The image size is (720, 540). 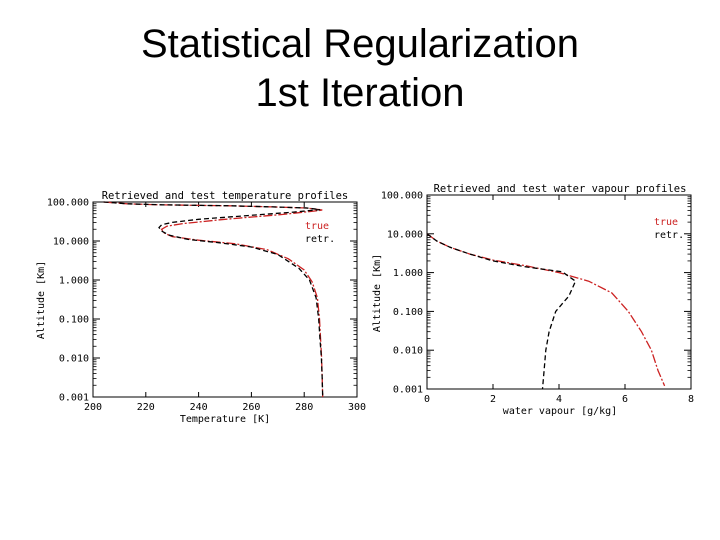 I want to click on temperature-series-true-line, so click(x=213, y=299).